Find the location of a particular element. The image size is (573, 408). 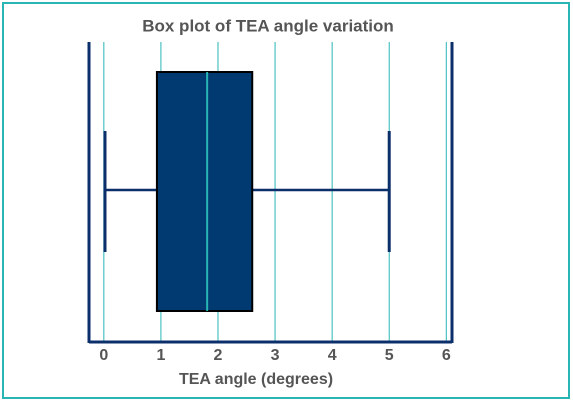

box is located at coordinates (204, 191).